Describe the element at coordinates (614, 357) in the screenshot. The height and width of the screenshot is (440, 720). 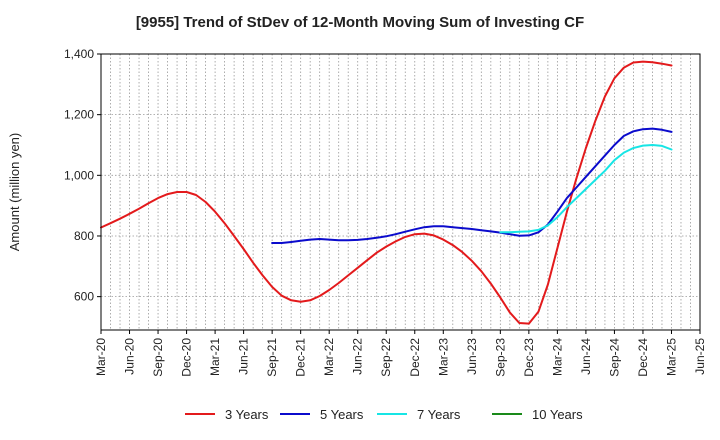
I see `x-tick-label: Sep-24` at that location.